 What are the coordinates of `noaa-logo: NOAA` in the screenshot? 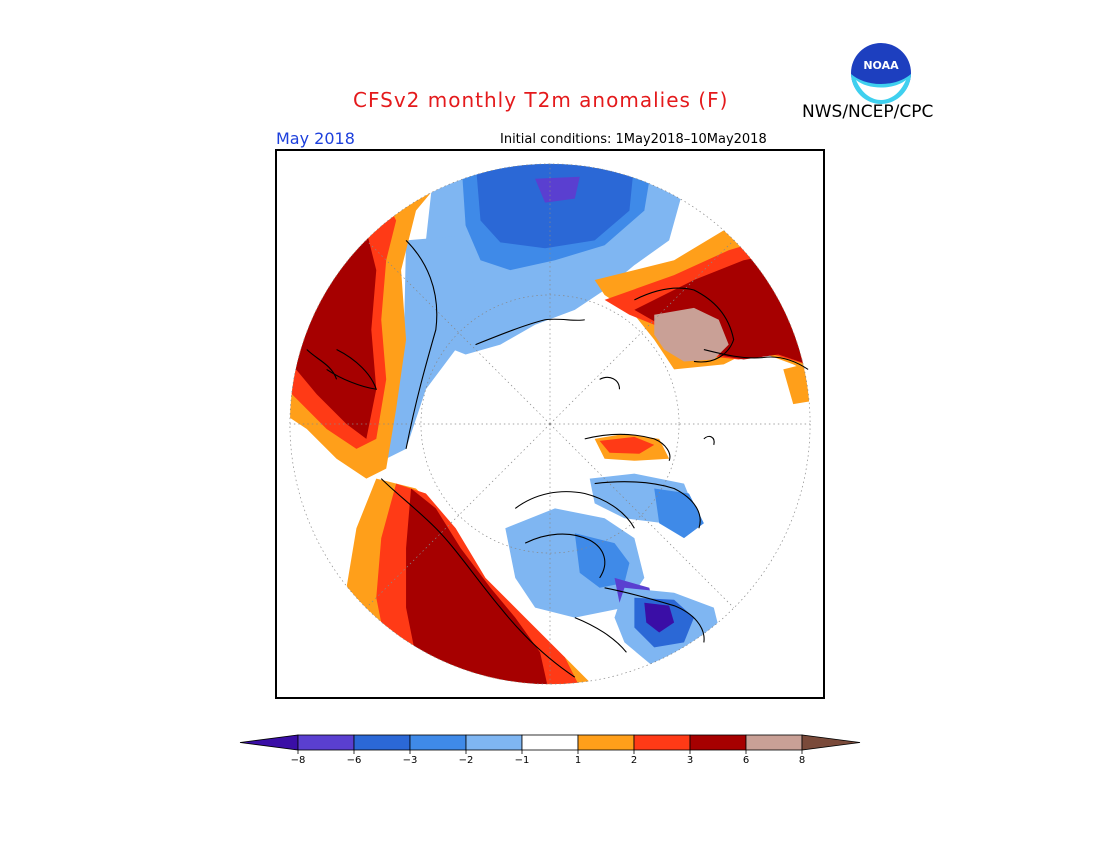 It's located at (881, 73).